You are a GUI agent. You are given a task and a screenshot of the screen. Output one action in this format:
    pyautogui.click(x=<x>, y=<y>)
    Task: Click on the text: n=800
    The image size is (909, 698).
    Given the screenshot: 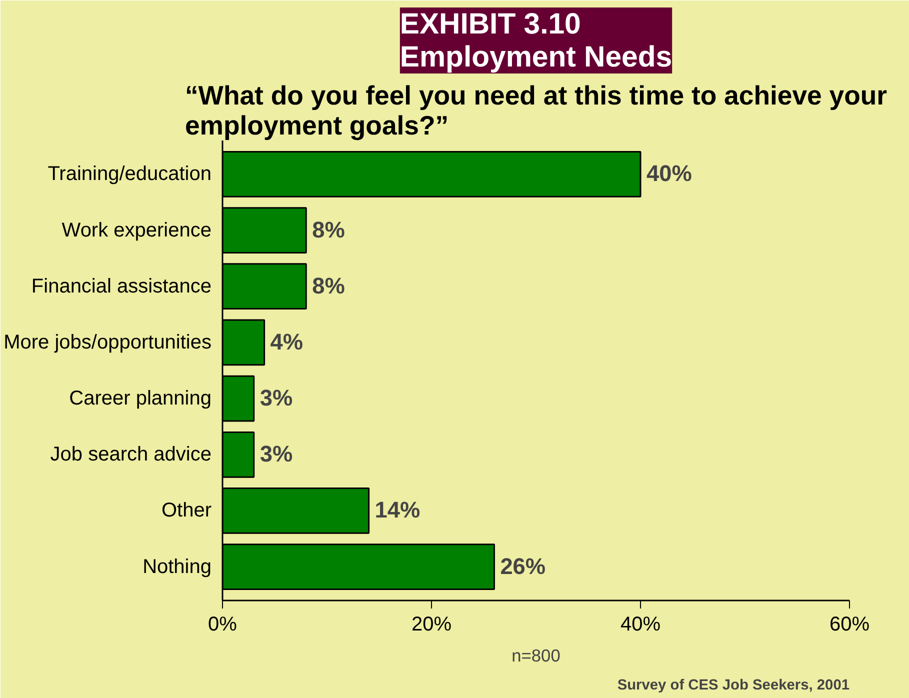 What is the action you would take?
    pyautogui.click(x=536, y=656)
    